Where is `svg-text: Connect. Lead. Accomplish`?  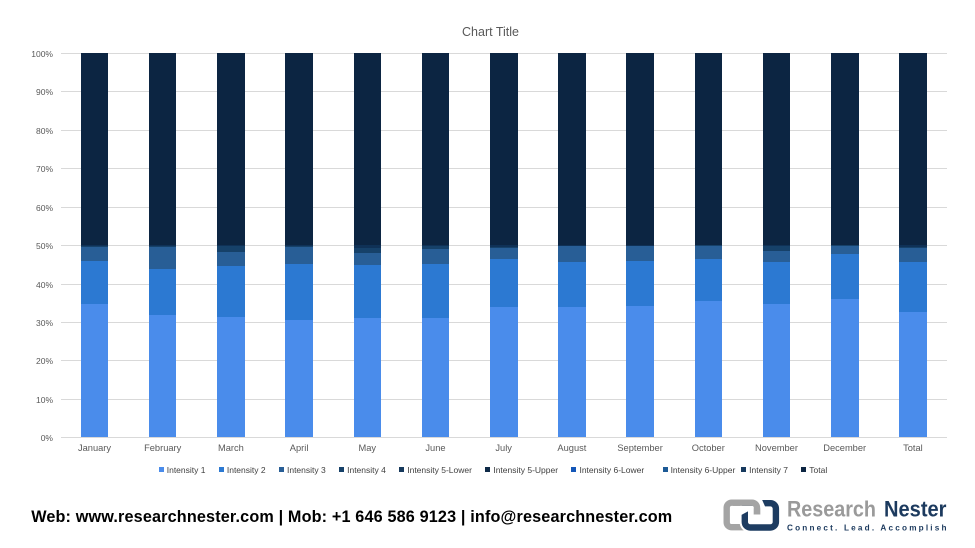
svg-text: Connect. Lead. Accomplish is located at coordinates (867, 528).